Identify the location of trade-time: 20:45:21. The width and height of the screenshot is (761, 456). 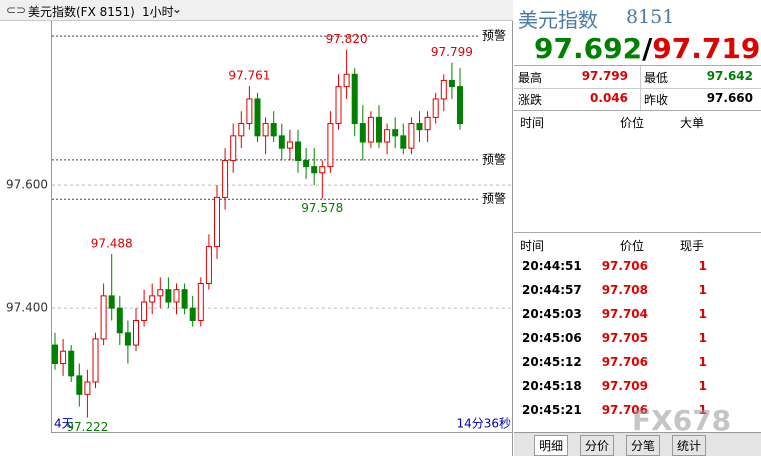
(552, 410).